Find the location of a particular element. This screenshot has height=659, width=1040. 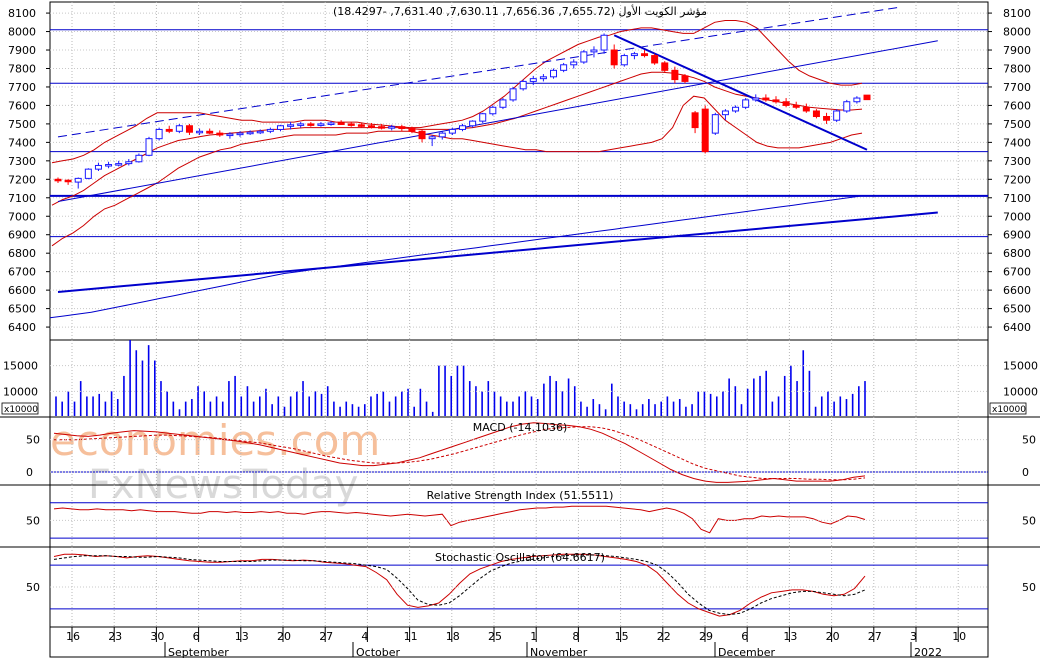

x-tick-label: 27 is located at coordinates (326, 636).